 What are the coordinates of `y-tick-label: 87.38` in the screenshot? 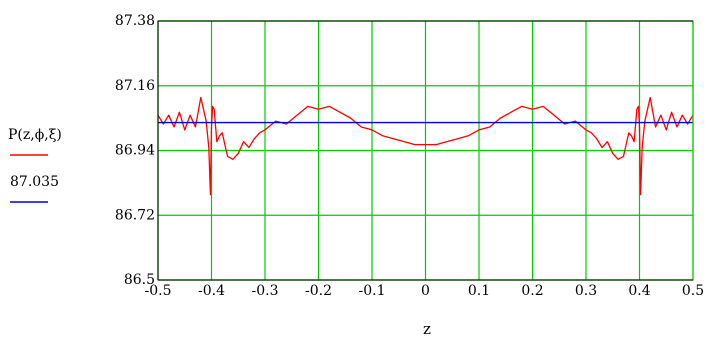 It's located at (135, 21).